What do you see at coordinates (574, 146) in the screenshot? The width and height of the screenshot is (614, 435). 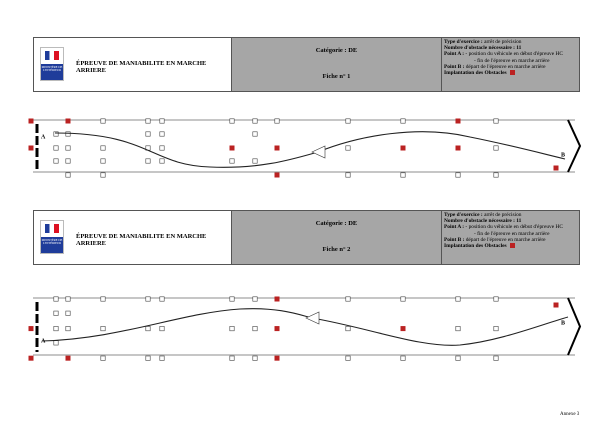 I see `end-bracket` at bounding box center [574, 146].